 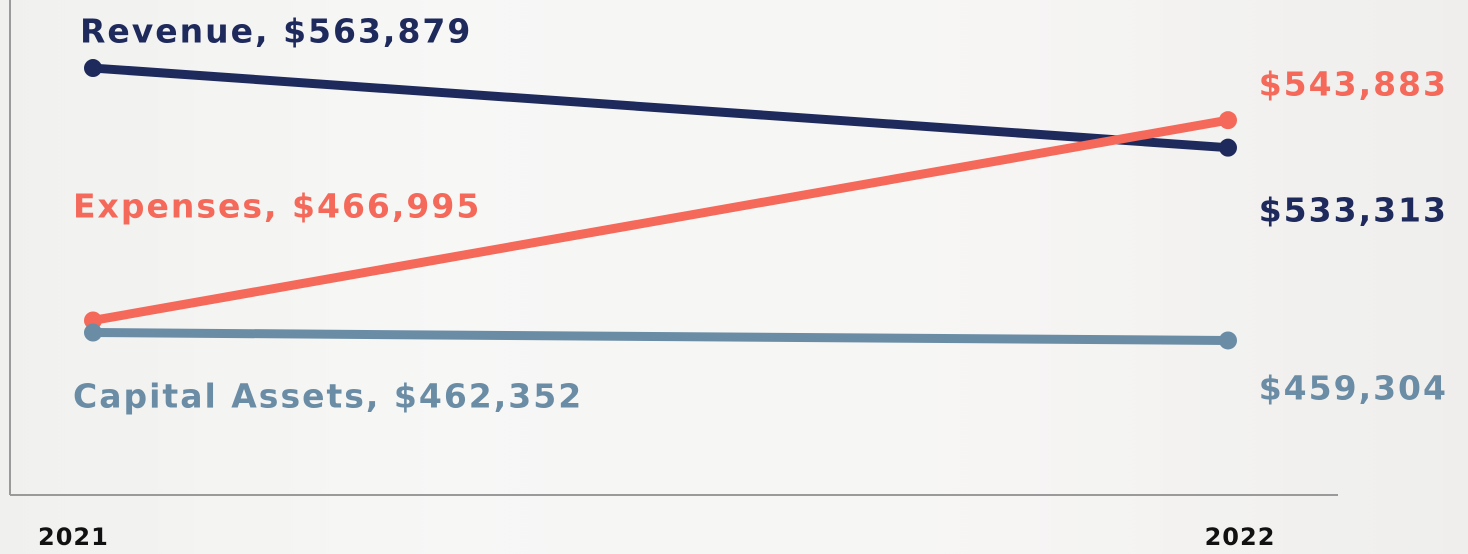 What do you see at coordinates (276, 31) in the screenshot?
I see `value-label: Revenue, $563,879` at bounding box center [276, 31].